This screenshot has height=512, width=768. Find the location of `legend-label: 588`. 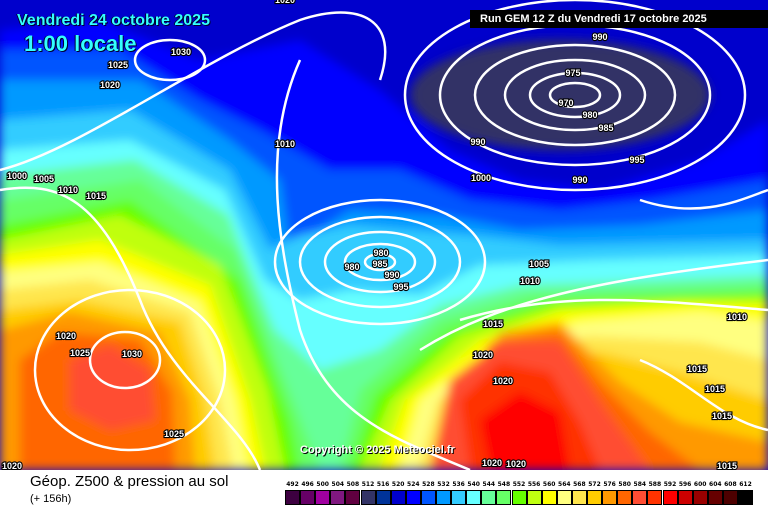

legend-label: 588 is located at coordinates (655, 484).